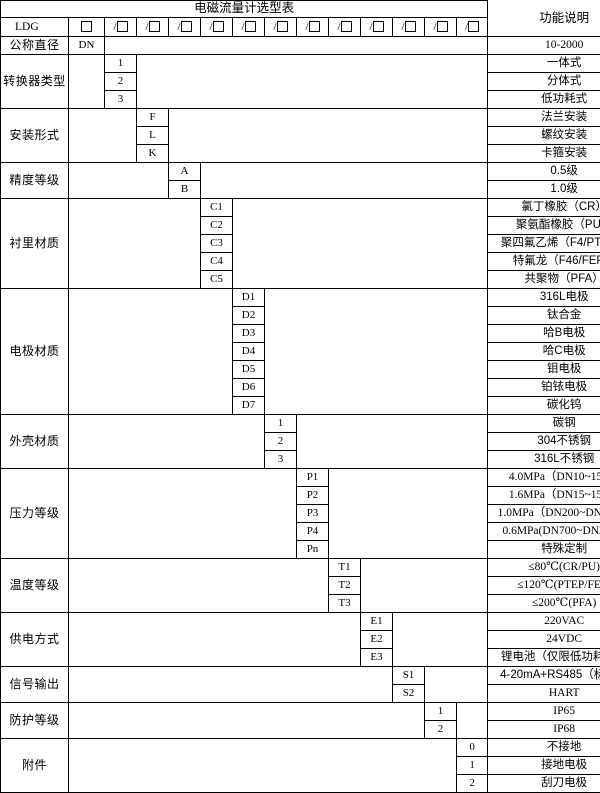  I want to click on option-code: K, so click(153, 154).